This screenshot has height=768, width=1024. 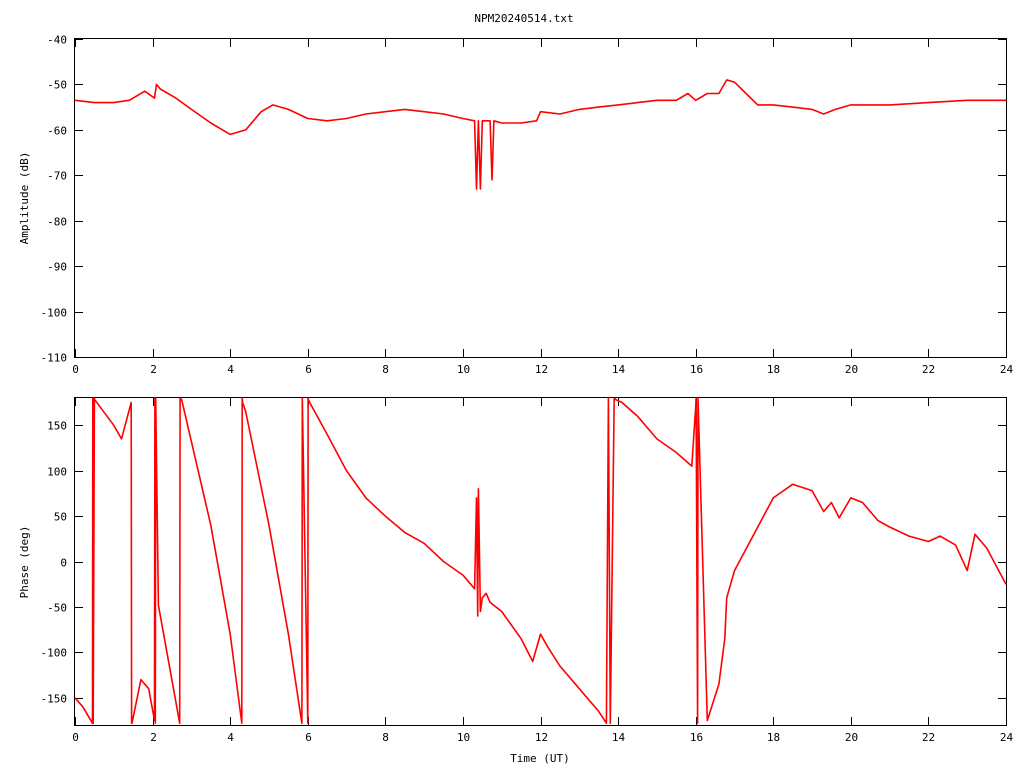 What do you see at coordinates (385, 737) in the screenshot?
I see `phase-x-tick-label: 8` at bounding box center [385, 737].